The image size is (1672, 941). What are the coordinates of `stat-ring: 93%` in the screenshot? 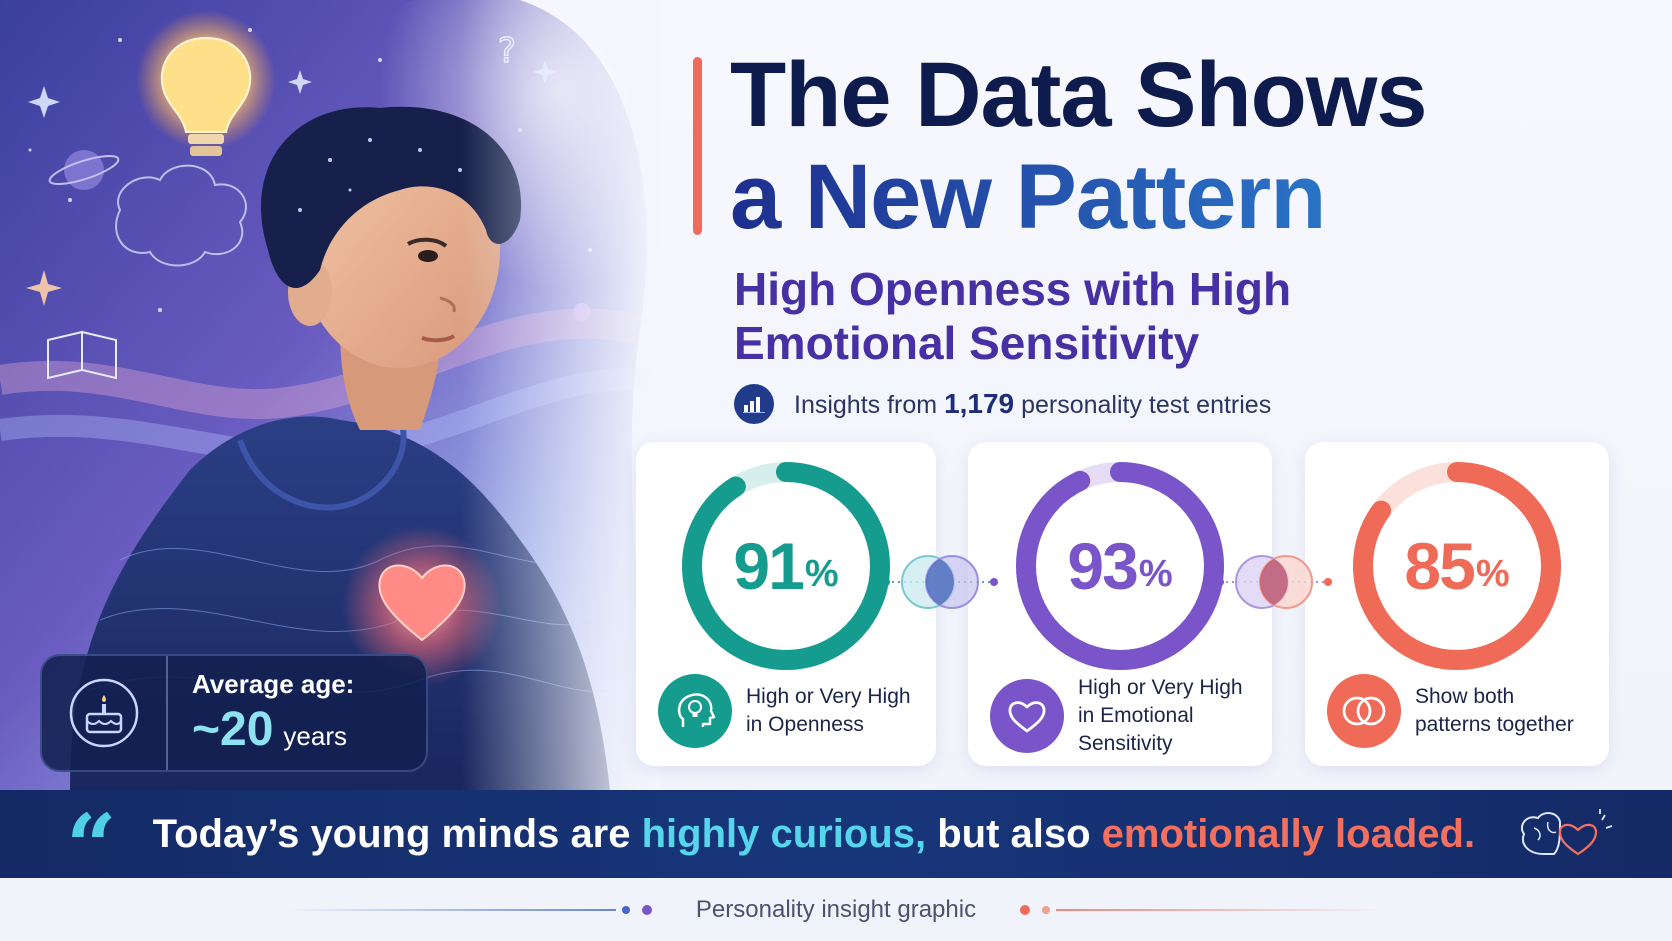 It's located at (1120, 566).